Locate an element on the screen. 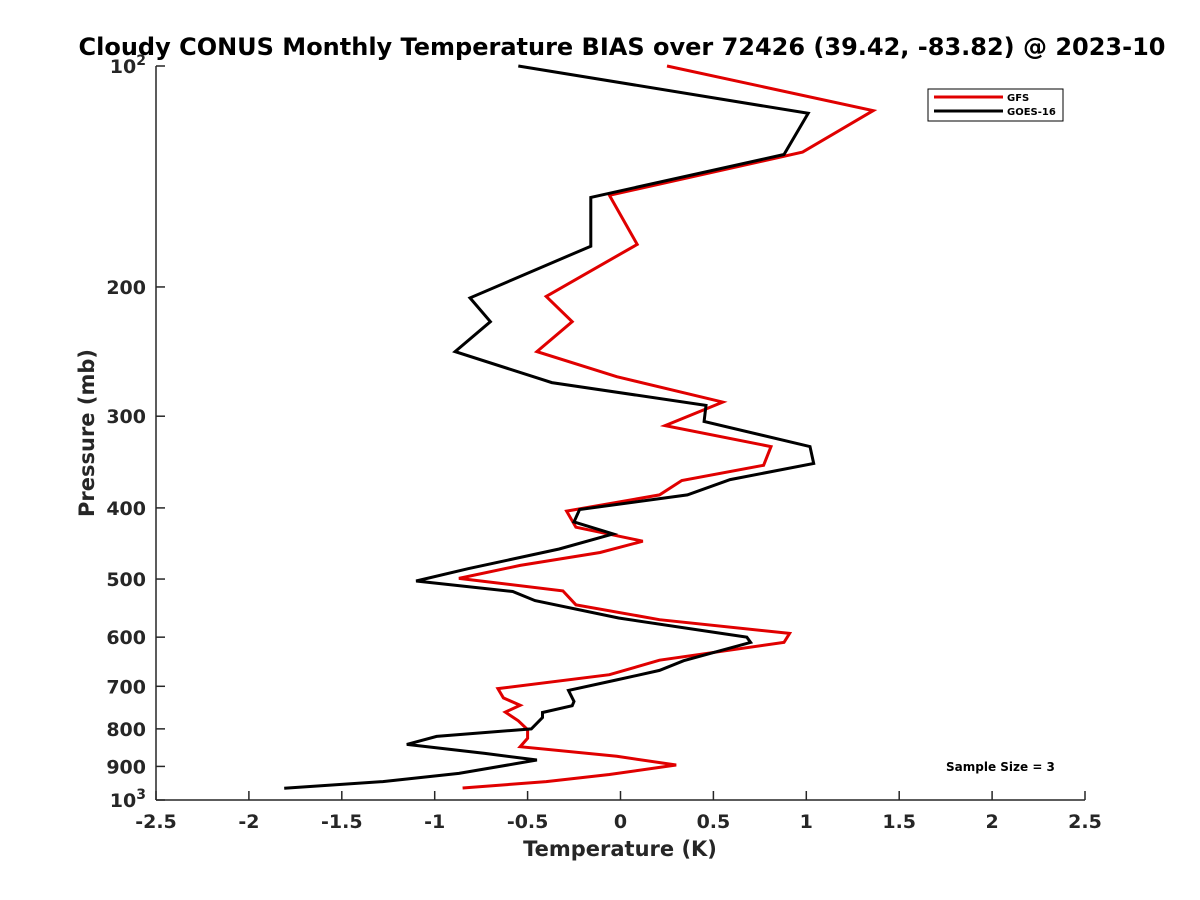 The image size is (1200, 900). x-axis-label: Temperature (K) is located at coordinates (620, 849).